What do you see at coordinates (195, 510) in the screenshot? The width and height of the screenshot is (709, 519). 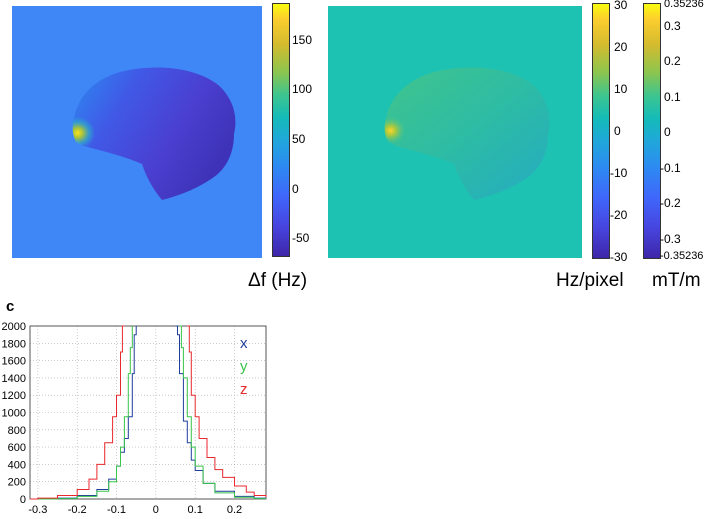 I see `x-tick-label: 0.1` at bounding box center [195, 510].